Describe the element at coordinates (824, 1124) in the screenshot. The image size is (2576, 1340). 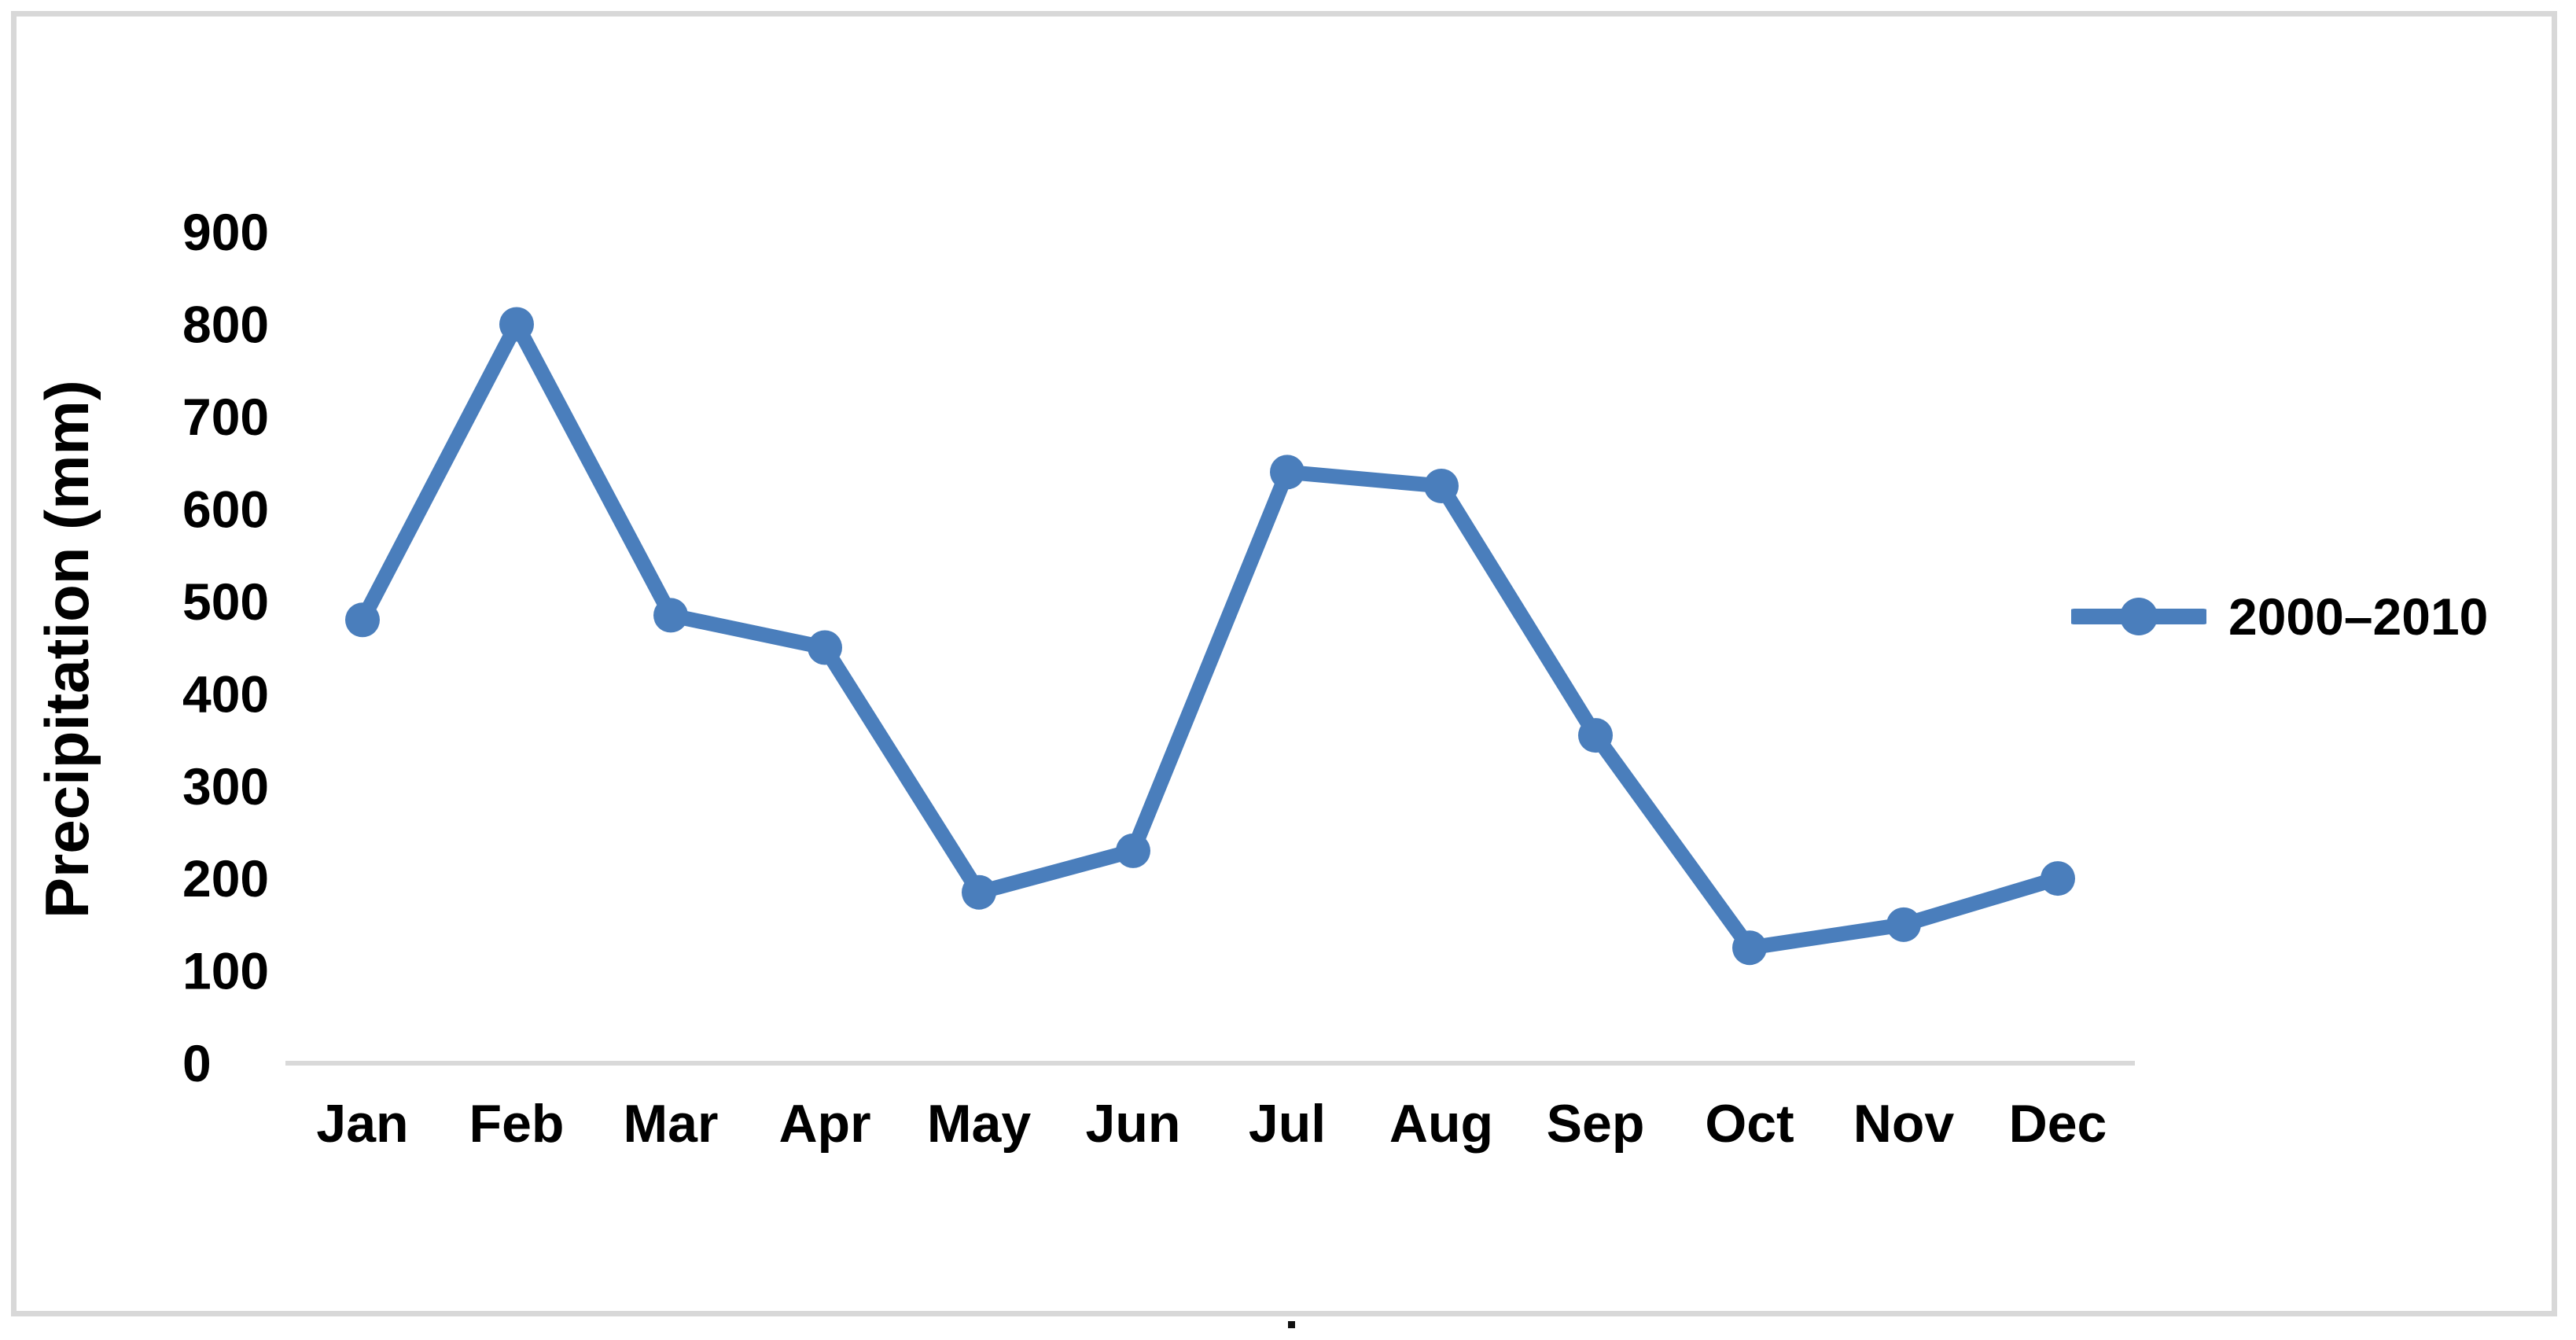
I see `x-tick-label: Apr` at that location.